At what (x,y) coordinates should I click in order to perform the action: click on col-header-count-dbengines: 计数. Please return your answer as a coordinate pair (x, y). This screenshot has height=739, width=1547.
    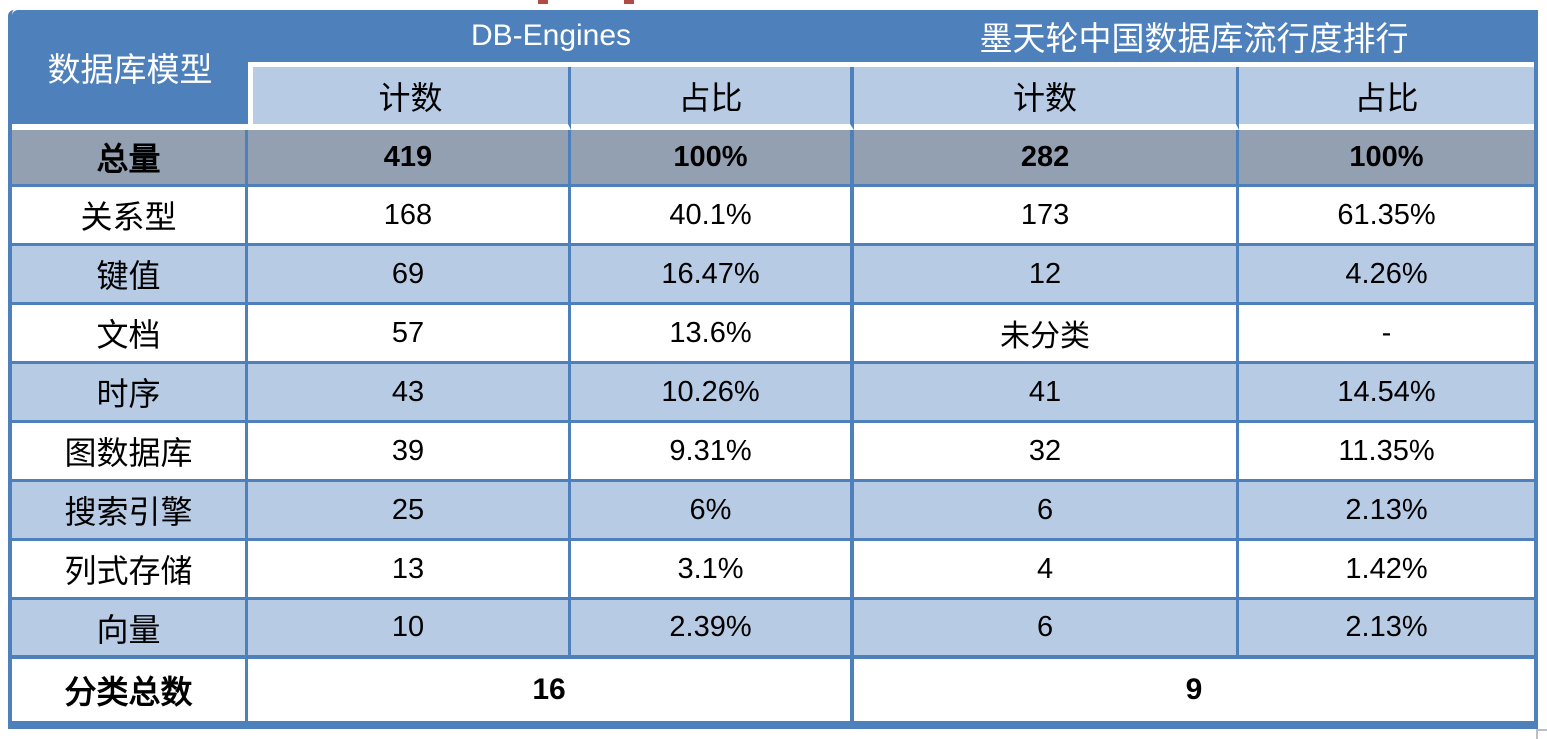
    Looking at the image, I should click on (409, 98).